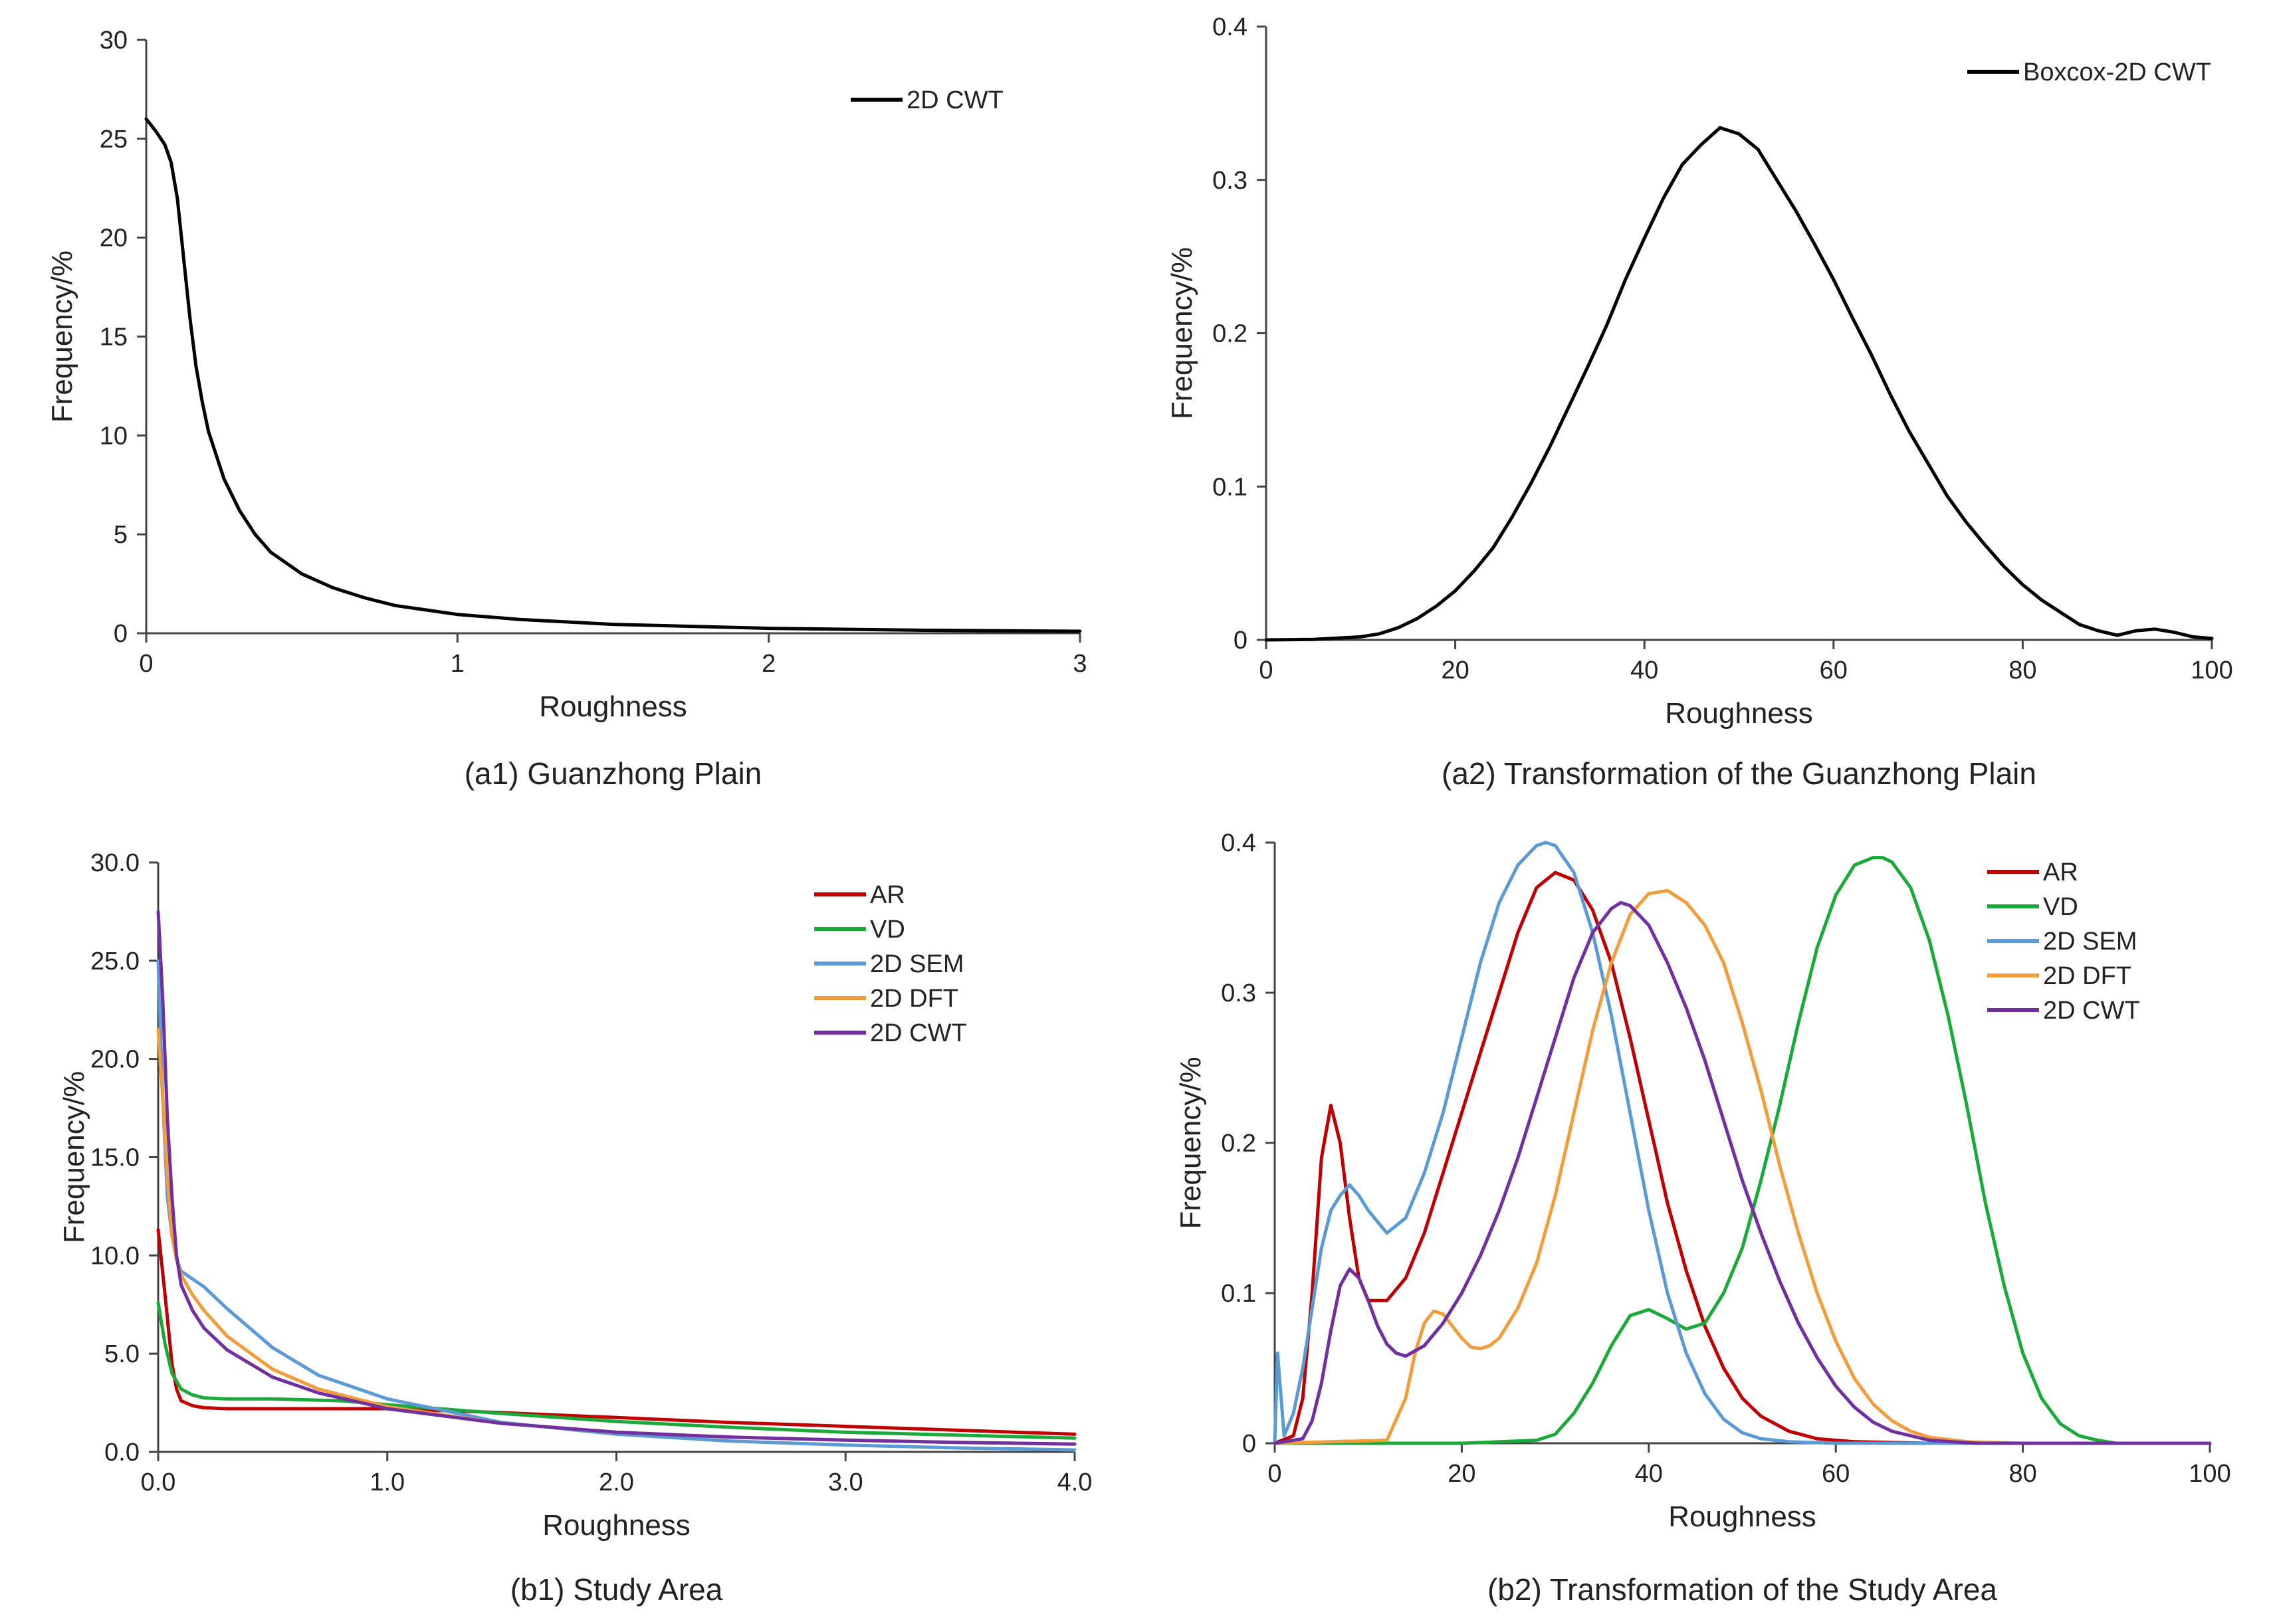 This screenshot has height=1624, width=2271. What do you see at coordinates (122, 1453) in the screenshot?
I see `y-tick-label: 0.0` at bounding box center [122, 1453].